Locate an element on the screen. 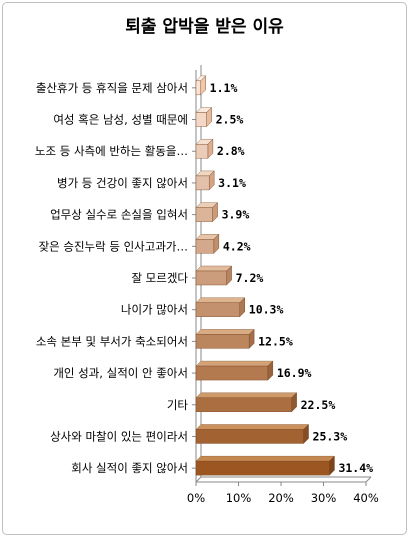  data-label: 25.3% is located at coordinates (330, 436).